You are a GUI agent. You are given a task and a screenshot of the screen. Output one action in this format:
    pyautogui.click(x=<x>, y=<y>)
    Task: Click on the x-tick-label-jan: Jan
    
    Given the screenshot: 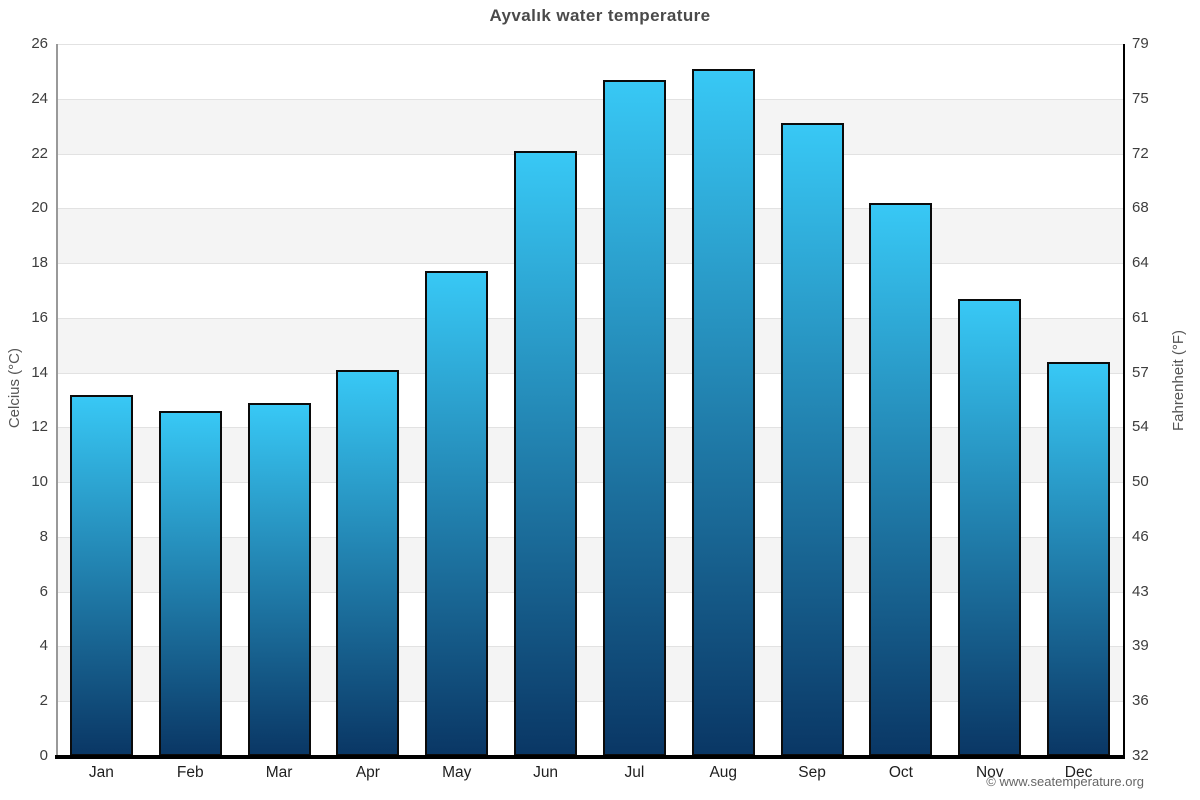 What is the action you would take?
    pyautogui.click(x=101, y=772)
    